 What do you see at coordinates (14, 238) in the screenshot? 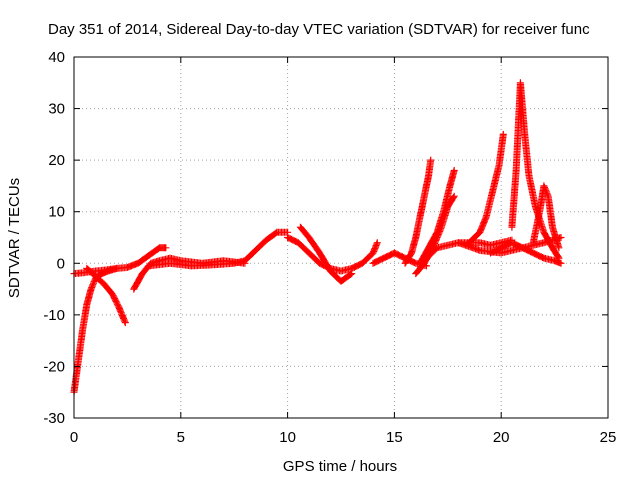
I see `y-axis-label: SDTVAR / TECUs` at bounding box center [14, 238].